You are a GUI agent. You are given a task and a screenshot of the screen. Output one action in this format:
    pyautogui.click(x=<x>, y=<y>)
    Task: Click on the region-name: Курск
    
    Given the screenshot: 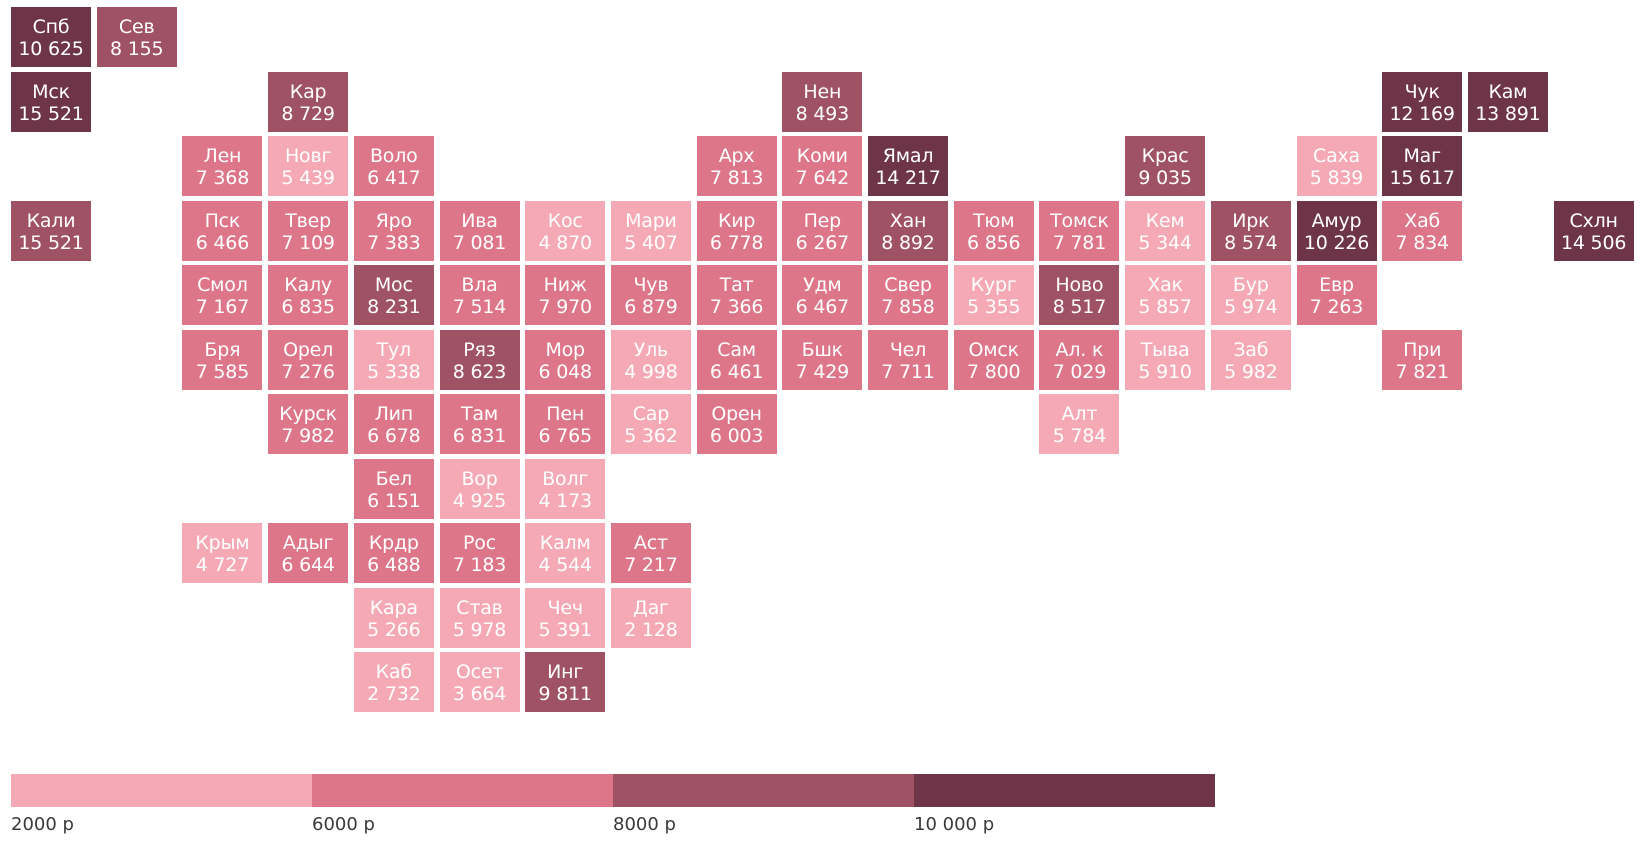 What is the action you would take?
    pyautogui.click(x=308, y=414)
    